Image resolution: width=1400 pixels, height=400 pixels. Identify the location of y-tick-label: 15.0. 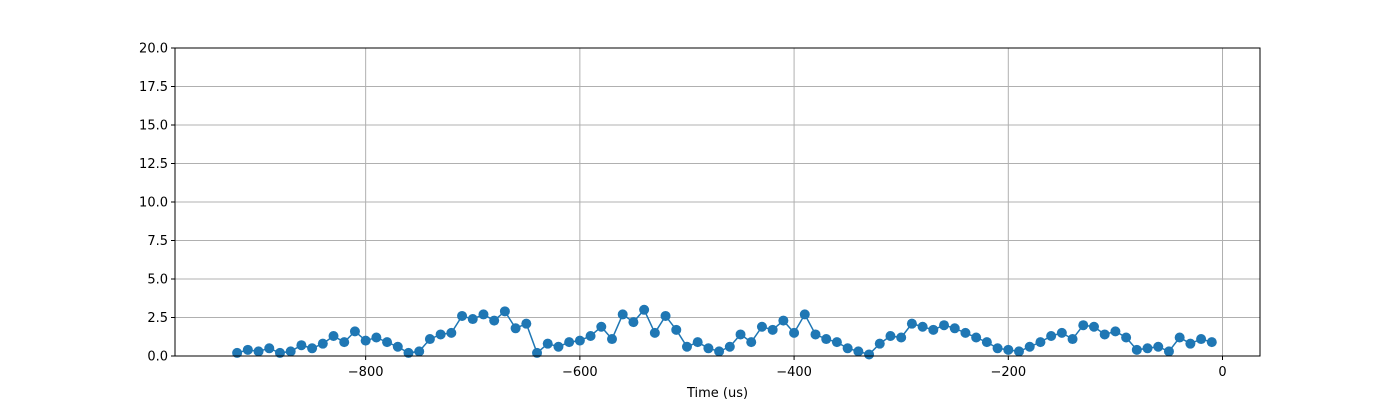
(153, 126).